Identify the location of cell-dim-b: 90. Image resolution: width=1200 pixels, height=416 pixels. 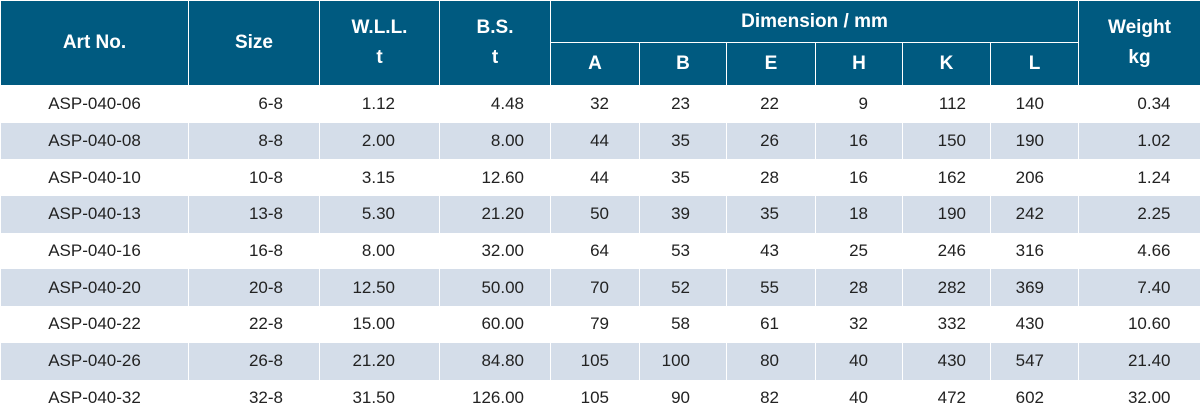
(683, 398).